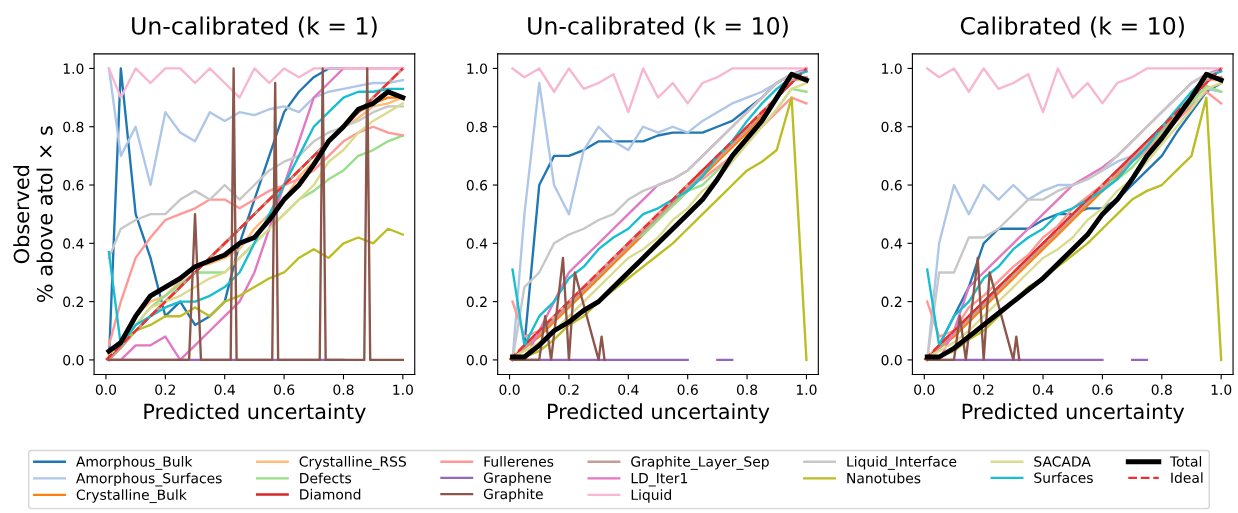 Image resolution: width=1238 pixels, height=513 pixels. What do you see at coordinates (519, 461) in the screenshot?
I see `legend-label: Fullerenes` at bounding box center [519, 461].